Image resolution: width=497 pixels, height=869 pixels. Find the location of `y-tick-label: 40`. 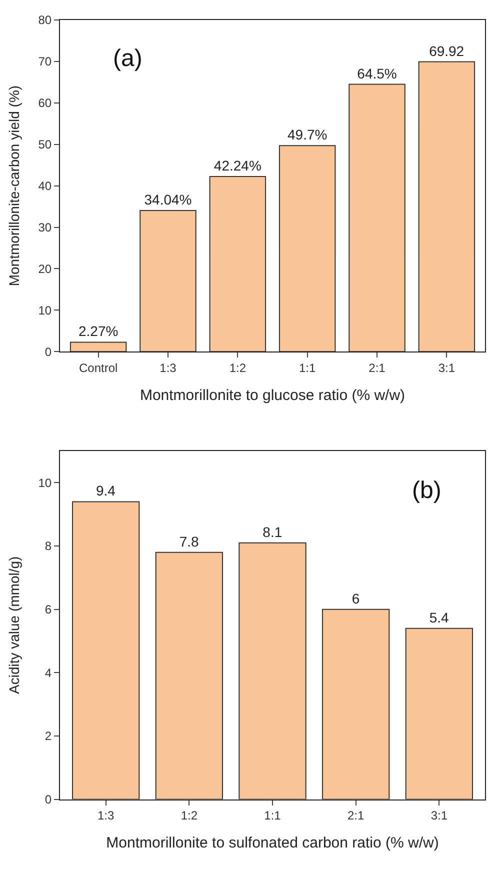

y-tick-label: 40 is located at coordinates (45, 186).